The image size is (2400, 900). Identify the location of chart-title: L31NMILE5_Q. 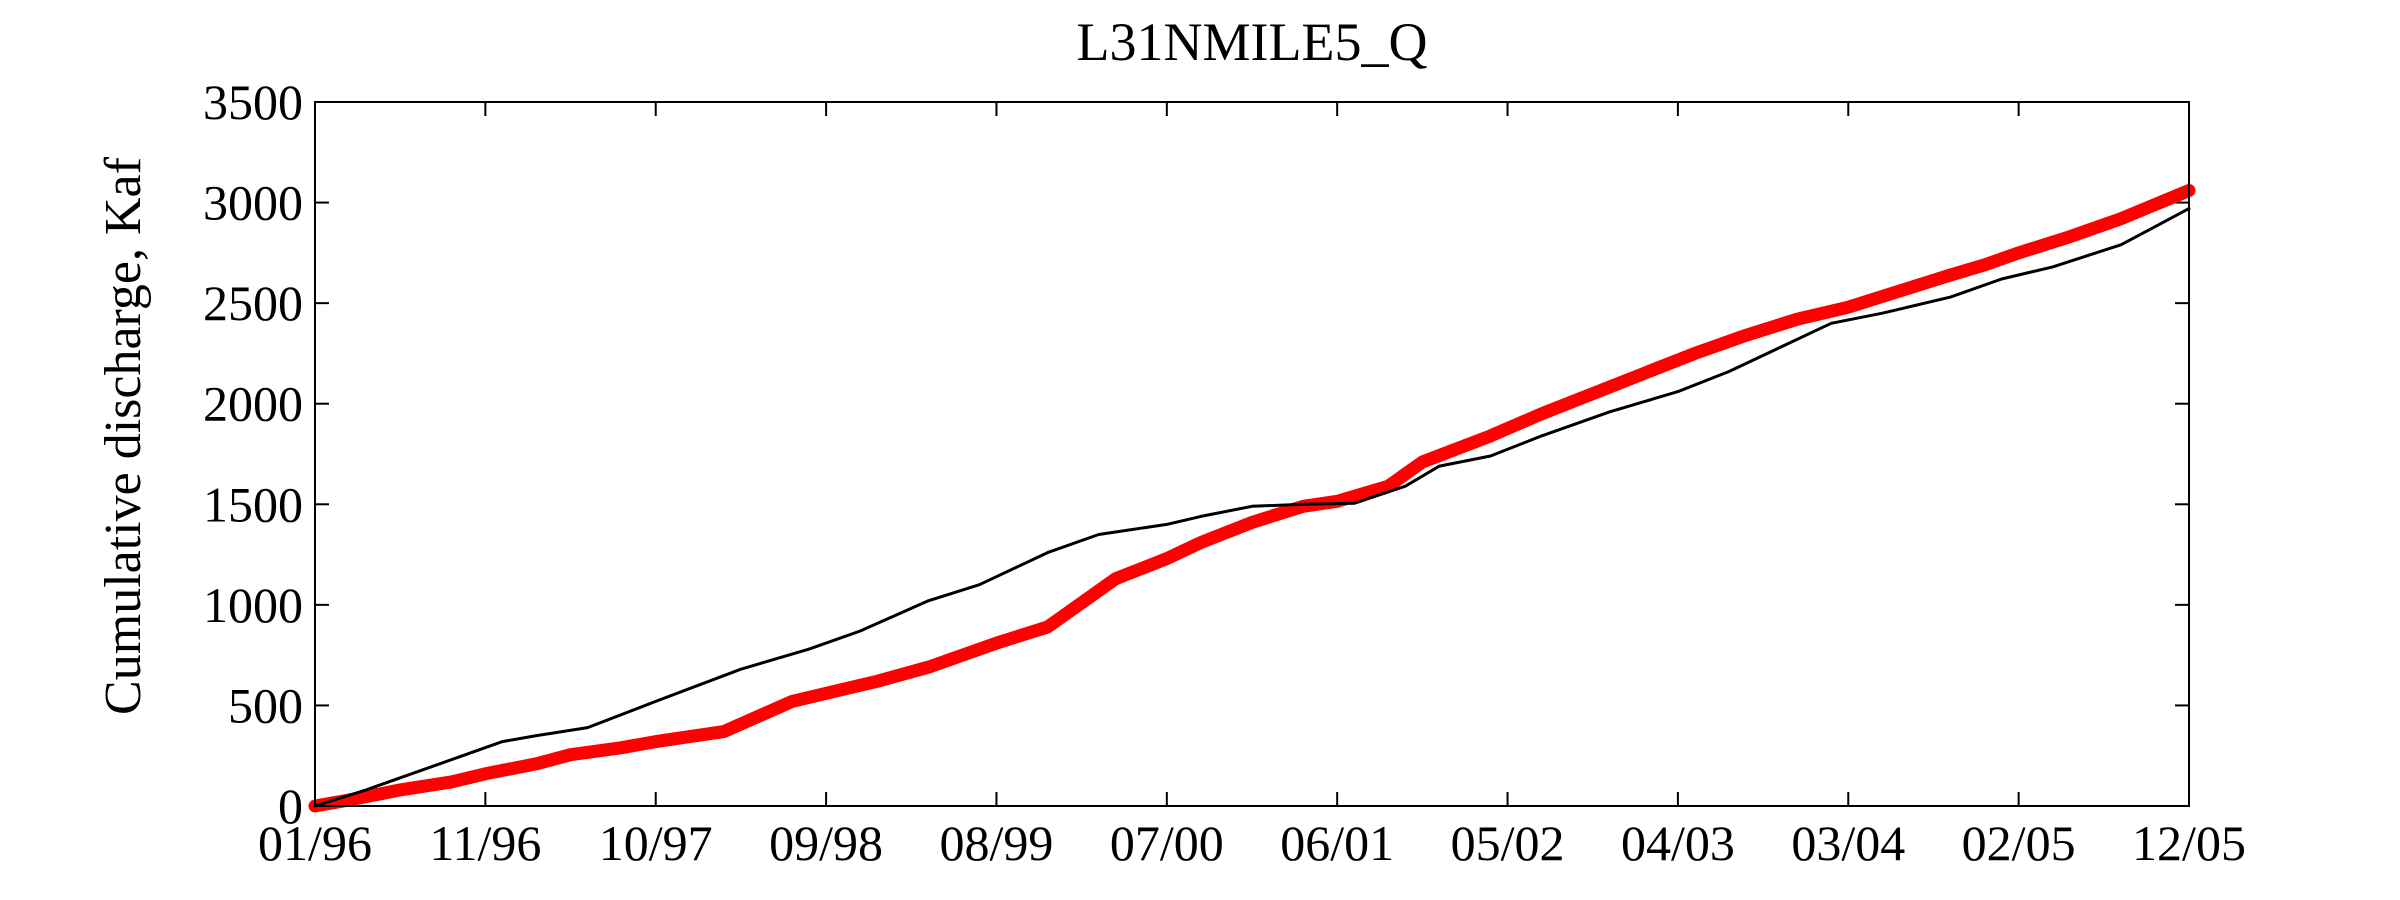
(1252, 42).